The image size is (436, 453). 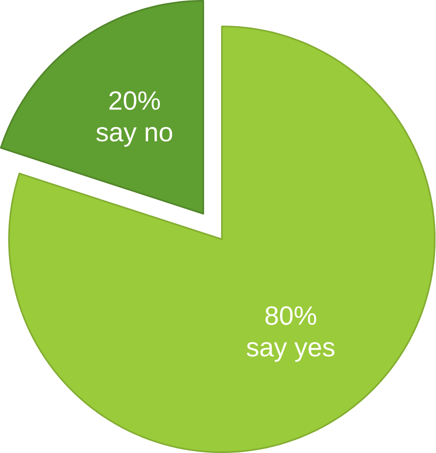 I want to click on slice-label: say no, so click(x=134, y=137).